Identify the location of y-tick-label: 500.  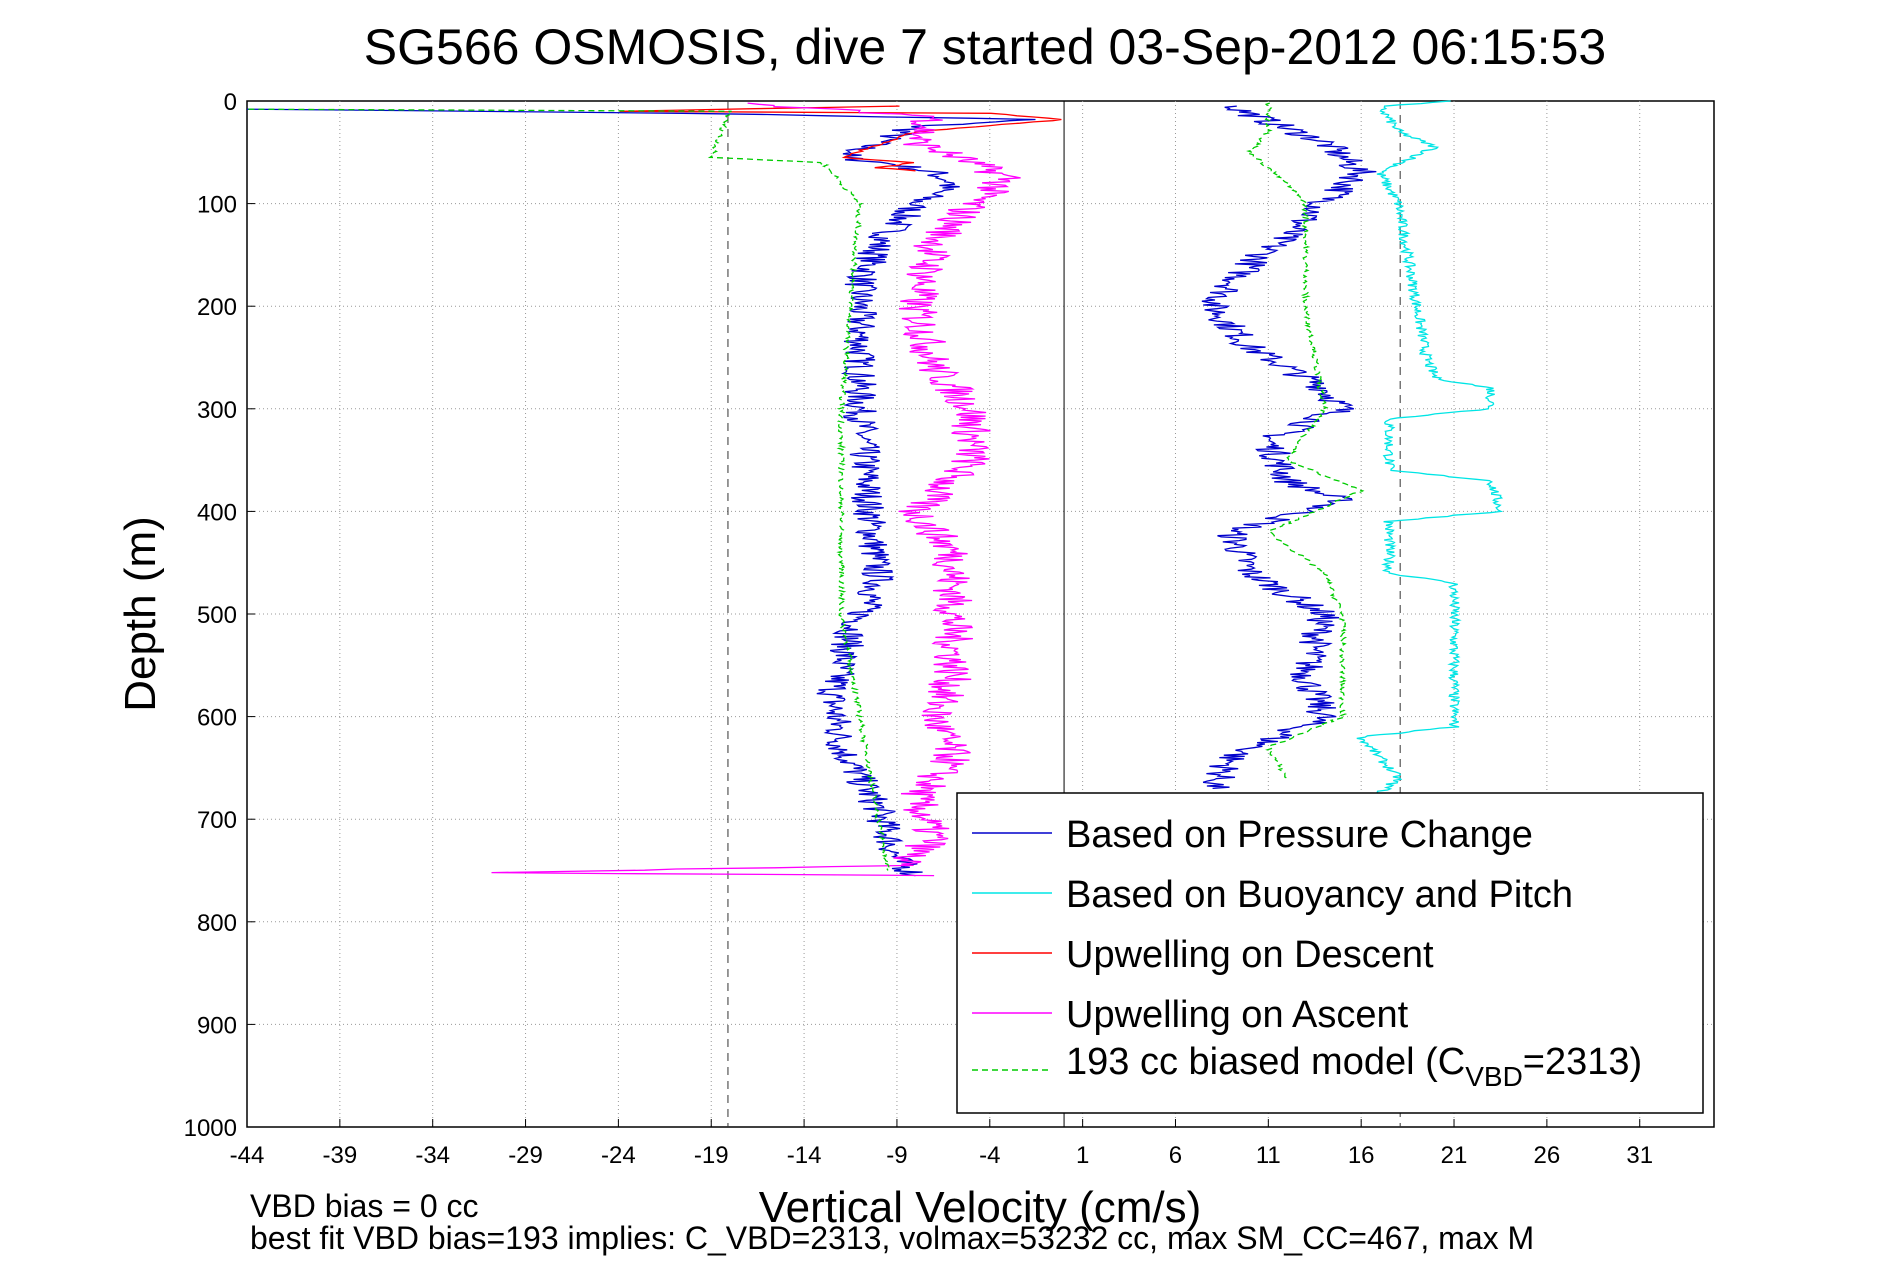
(217, 615).